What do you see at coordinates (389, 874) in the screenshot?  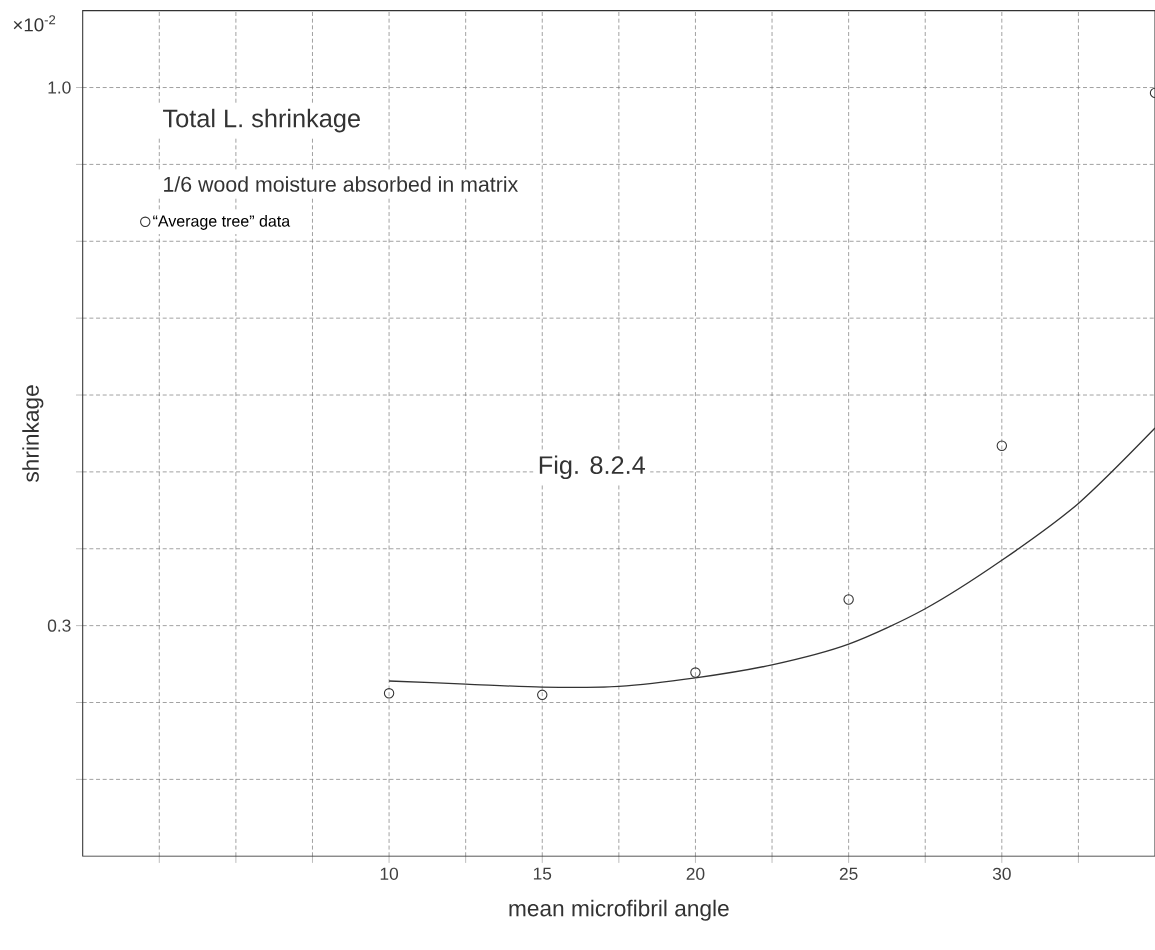 I see `x-tick-label: 10` at bounding box center [389, 874].